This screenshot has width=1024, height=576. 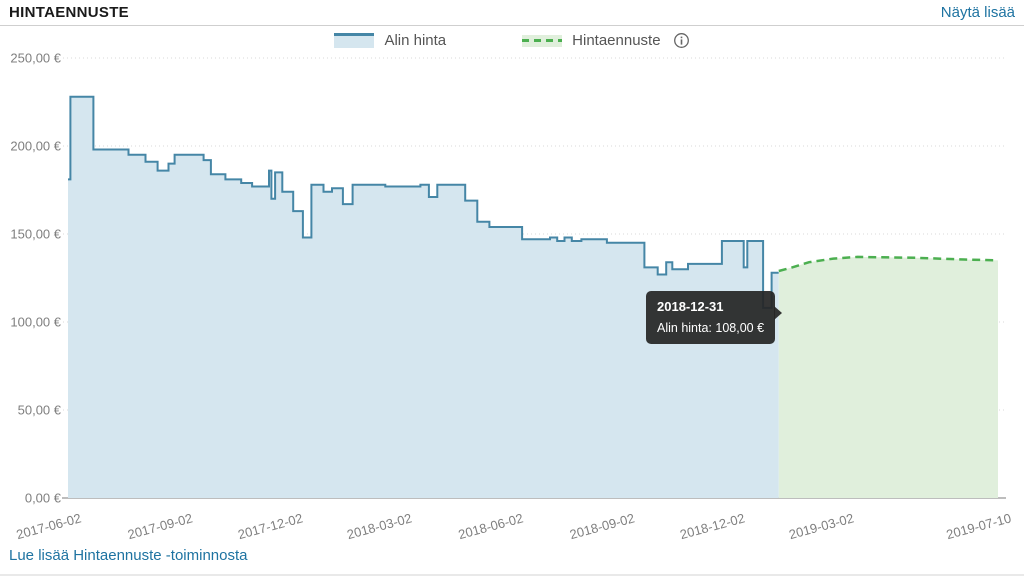 What do you see at coordinates (714, 318) in the screenshot?
I see `chart-tooltip: 2018-12-31 Alin hinta: 108,00 €` at bounding box center [714, 318].